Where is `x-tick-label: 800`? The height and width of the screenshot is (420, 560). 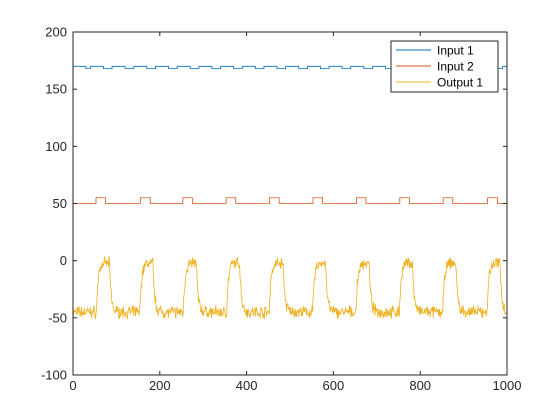 x-tick-label: 800 is located at coordinates (420, 385).